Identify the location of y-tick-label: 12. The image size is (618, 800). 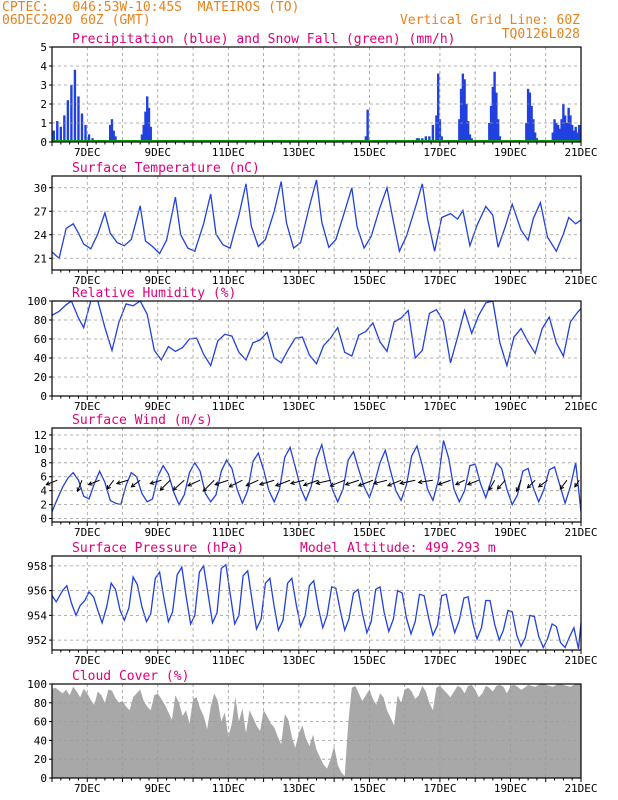
(40, 435).